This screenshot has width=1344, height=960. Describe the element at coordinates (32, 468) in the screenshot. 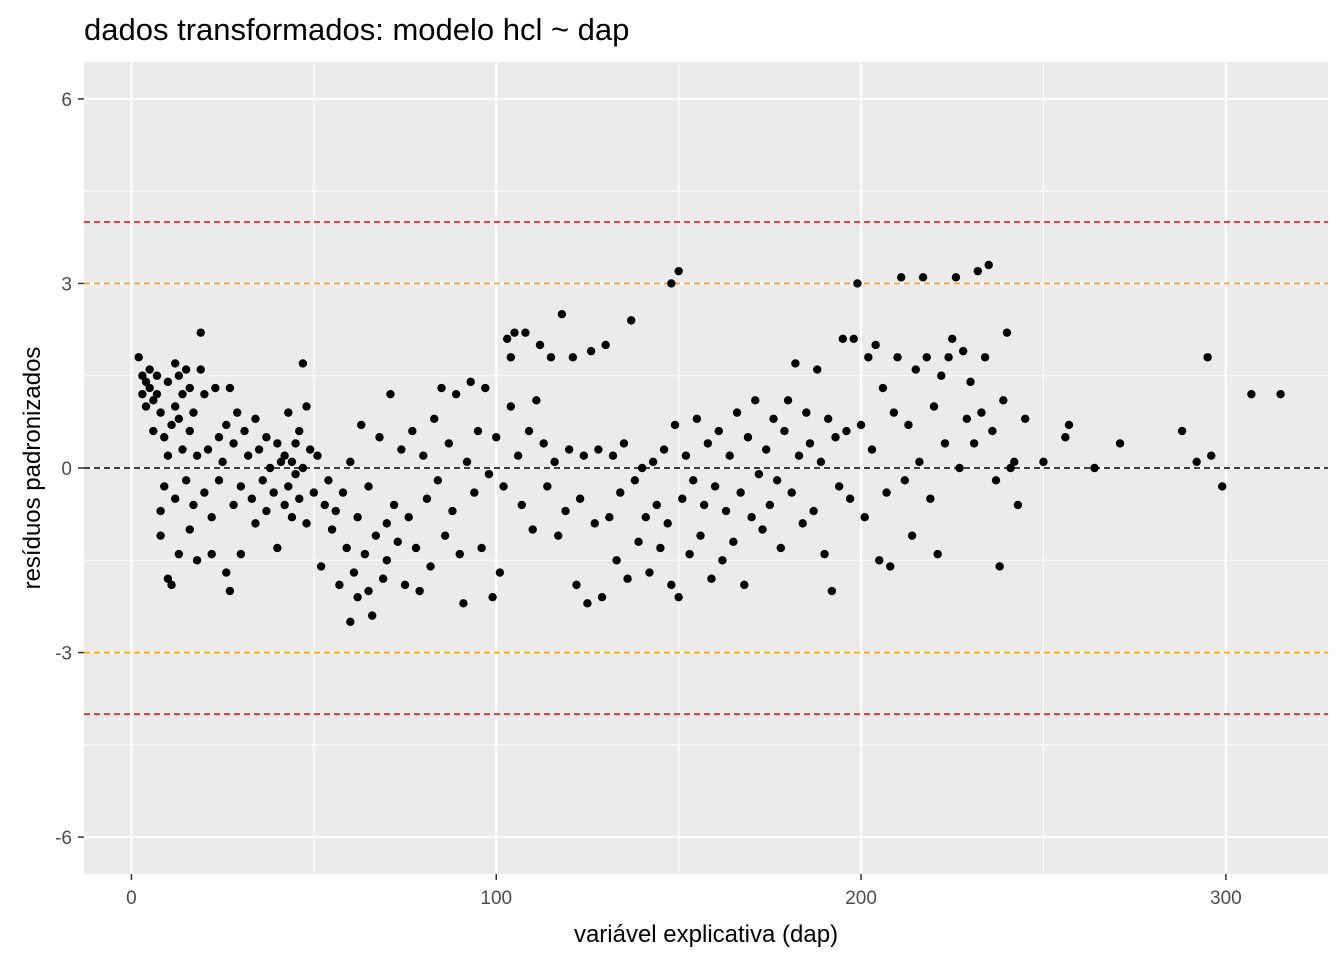

I see `y-axis-title: resíduos padronizados` at that location.